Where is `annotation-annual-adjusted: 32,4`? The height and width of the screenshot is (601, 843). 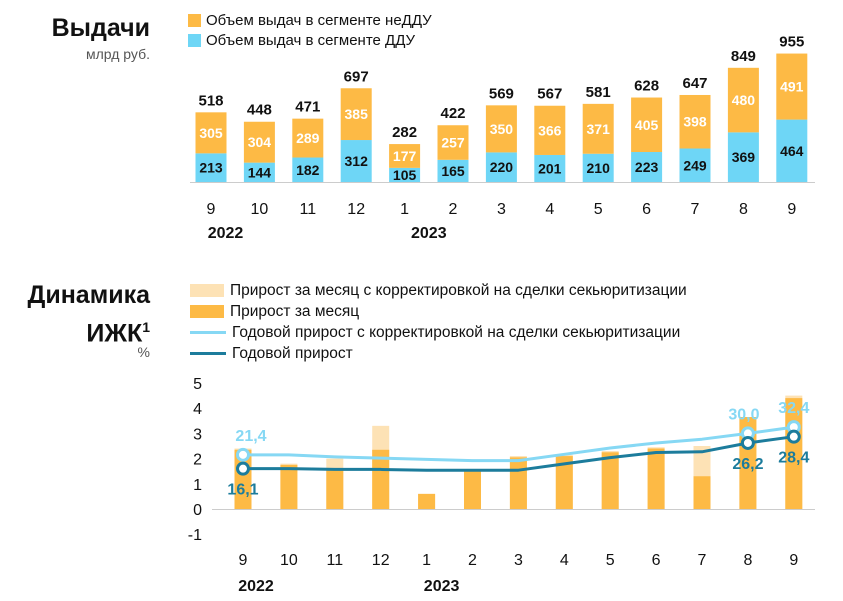
annotation-annual-adjusted: 32,4 is located at coordinates (793, 408).